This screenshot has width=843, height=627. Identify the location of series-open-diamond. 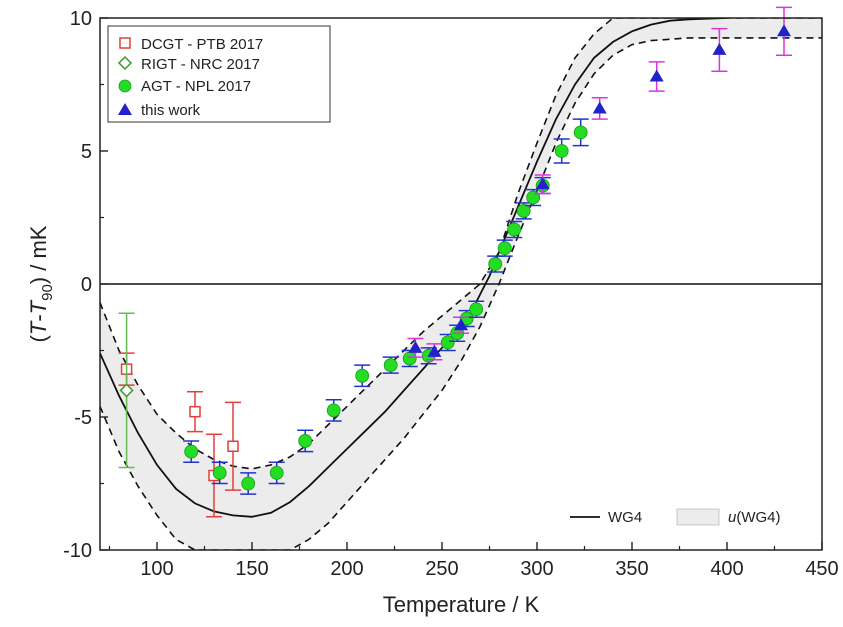
(126, 390).